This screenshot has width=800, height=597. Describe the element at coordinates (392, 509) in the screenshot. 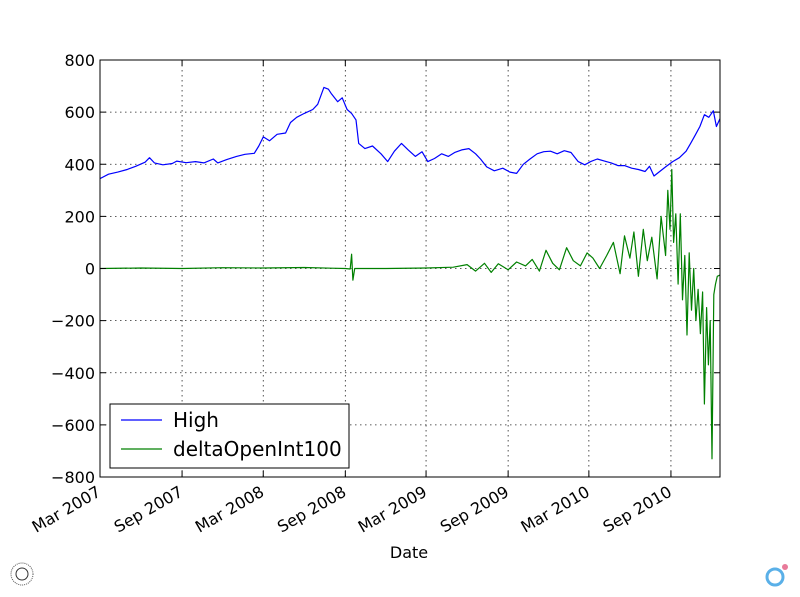

I see `x-tick-label: Mar 2009` at that location.